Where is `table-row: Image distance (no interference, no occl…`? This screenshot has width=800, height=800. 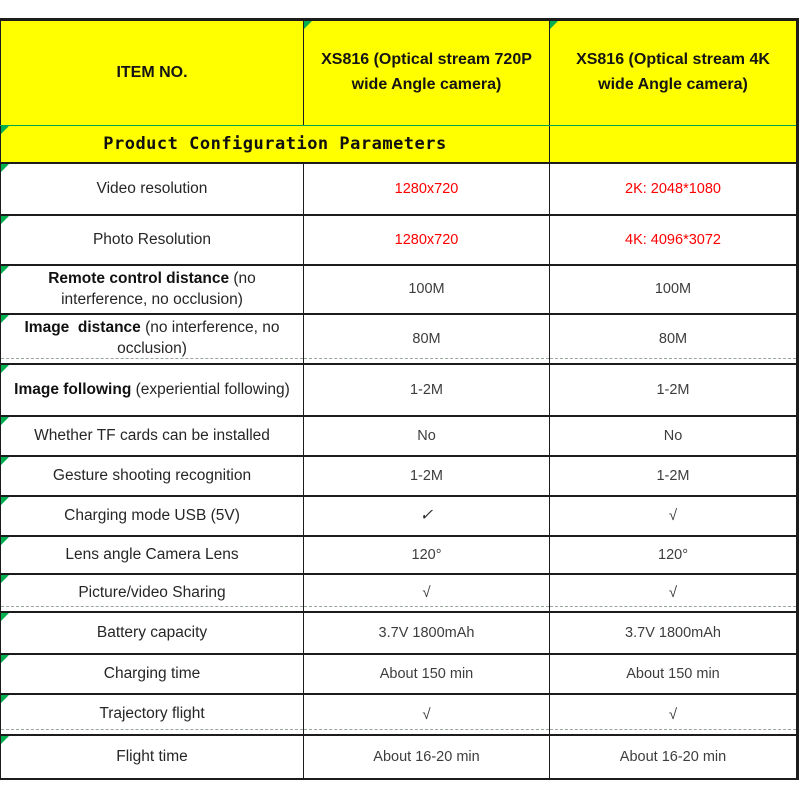 table-row: Image distance (no interference, no occl… is located at coordinates (399, 339).